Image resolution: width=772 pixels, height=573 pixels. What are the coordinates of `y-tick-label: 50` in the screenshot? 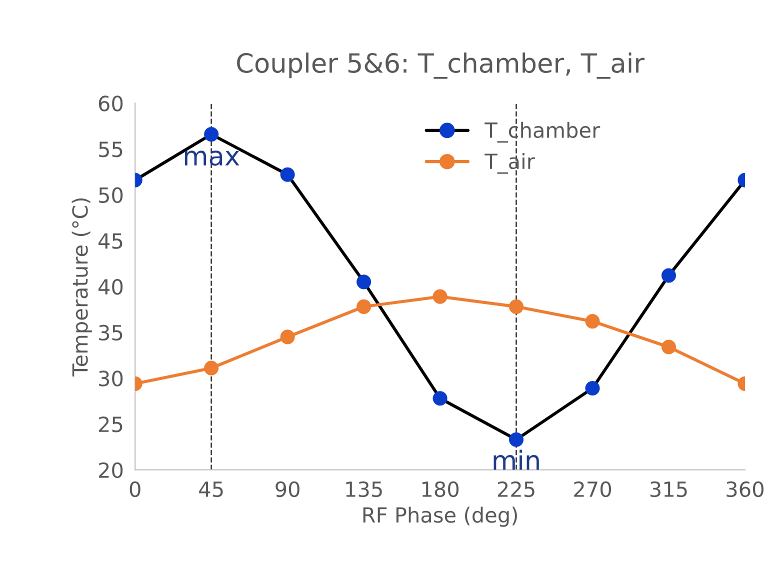 It's located at (111, 195).